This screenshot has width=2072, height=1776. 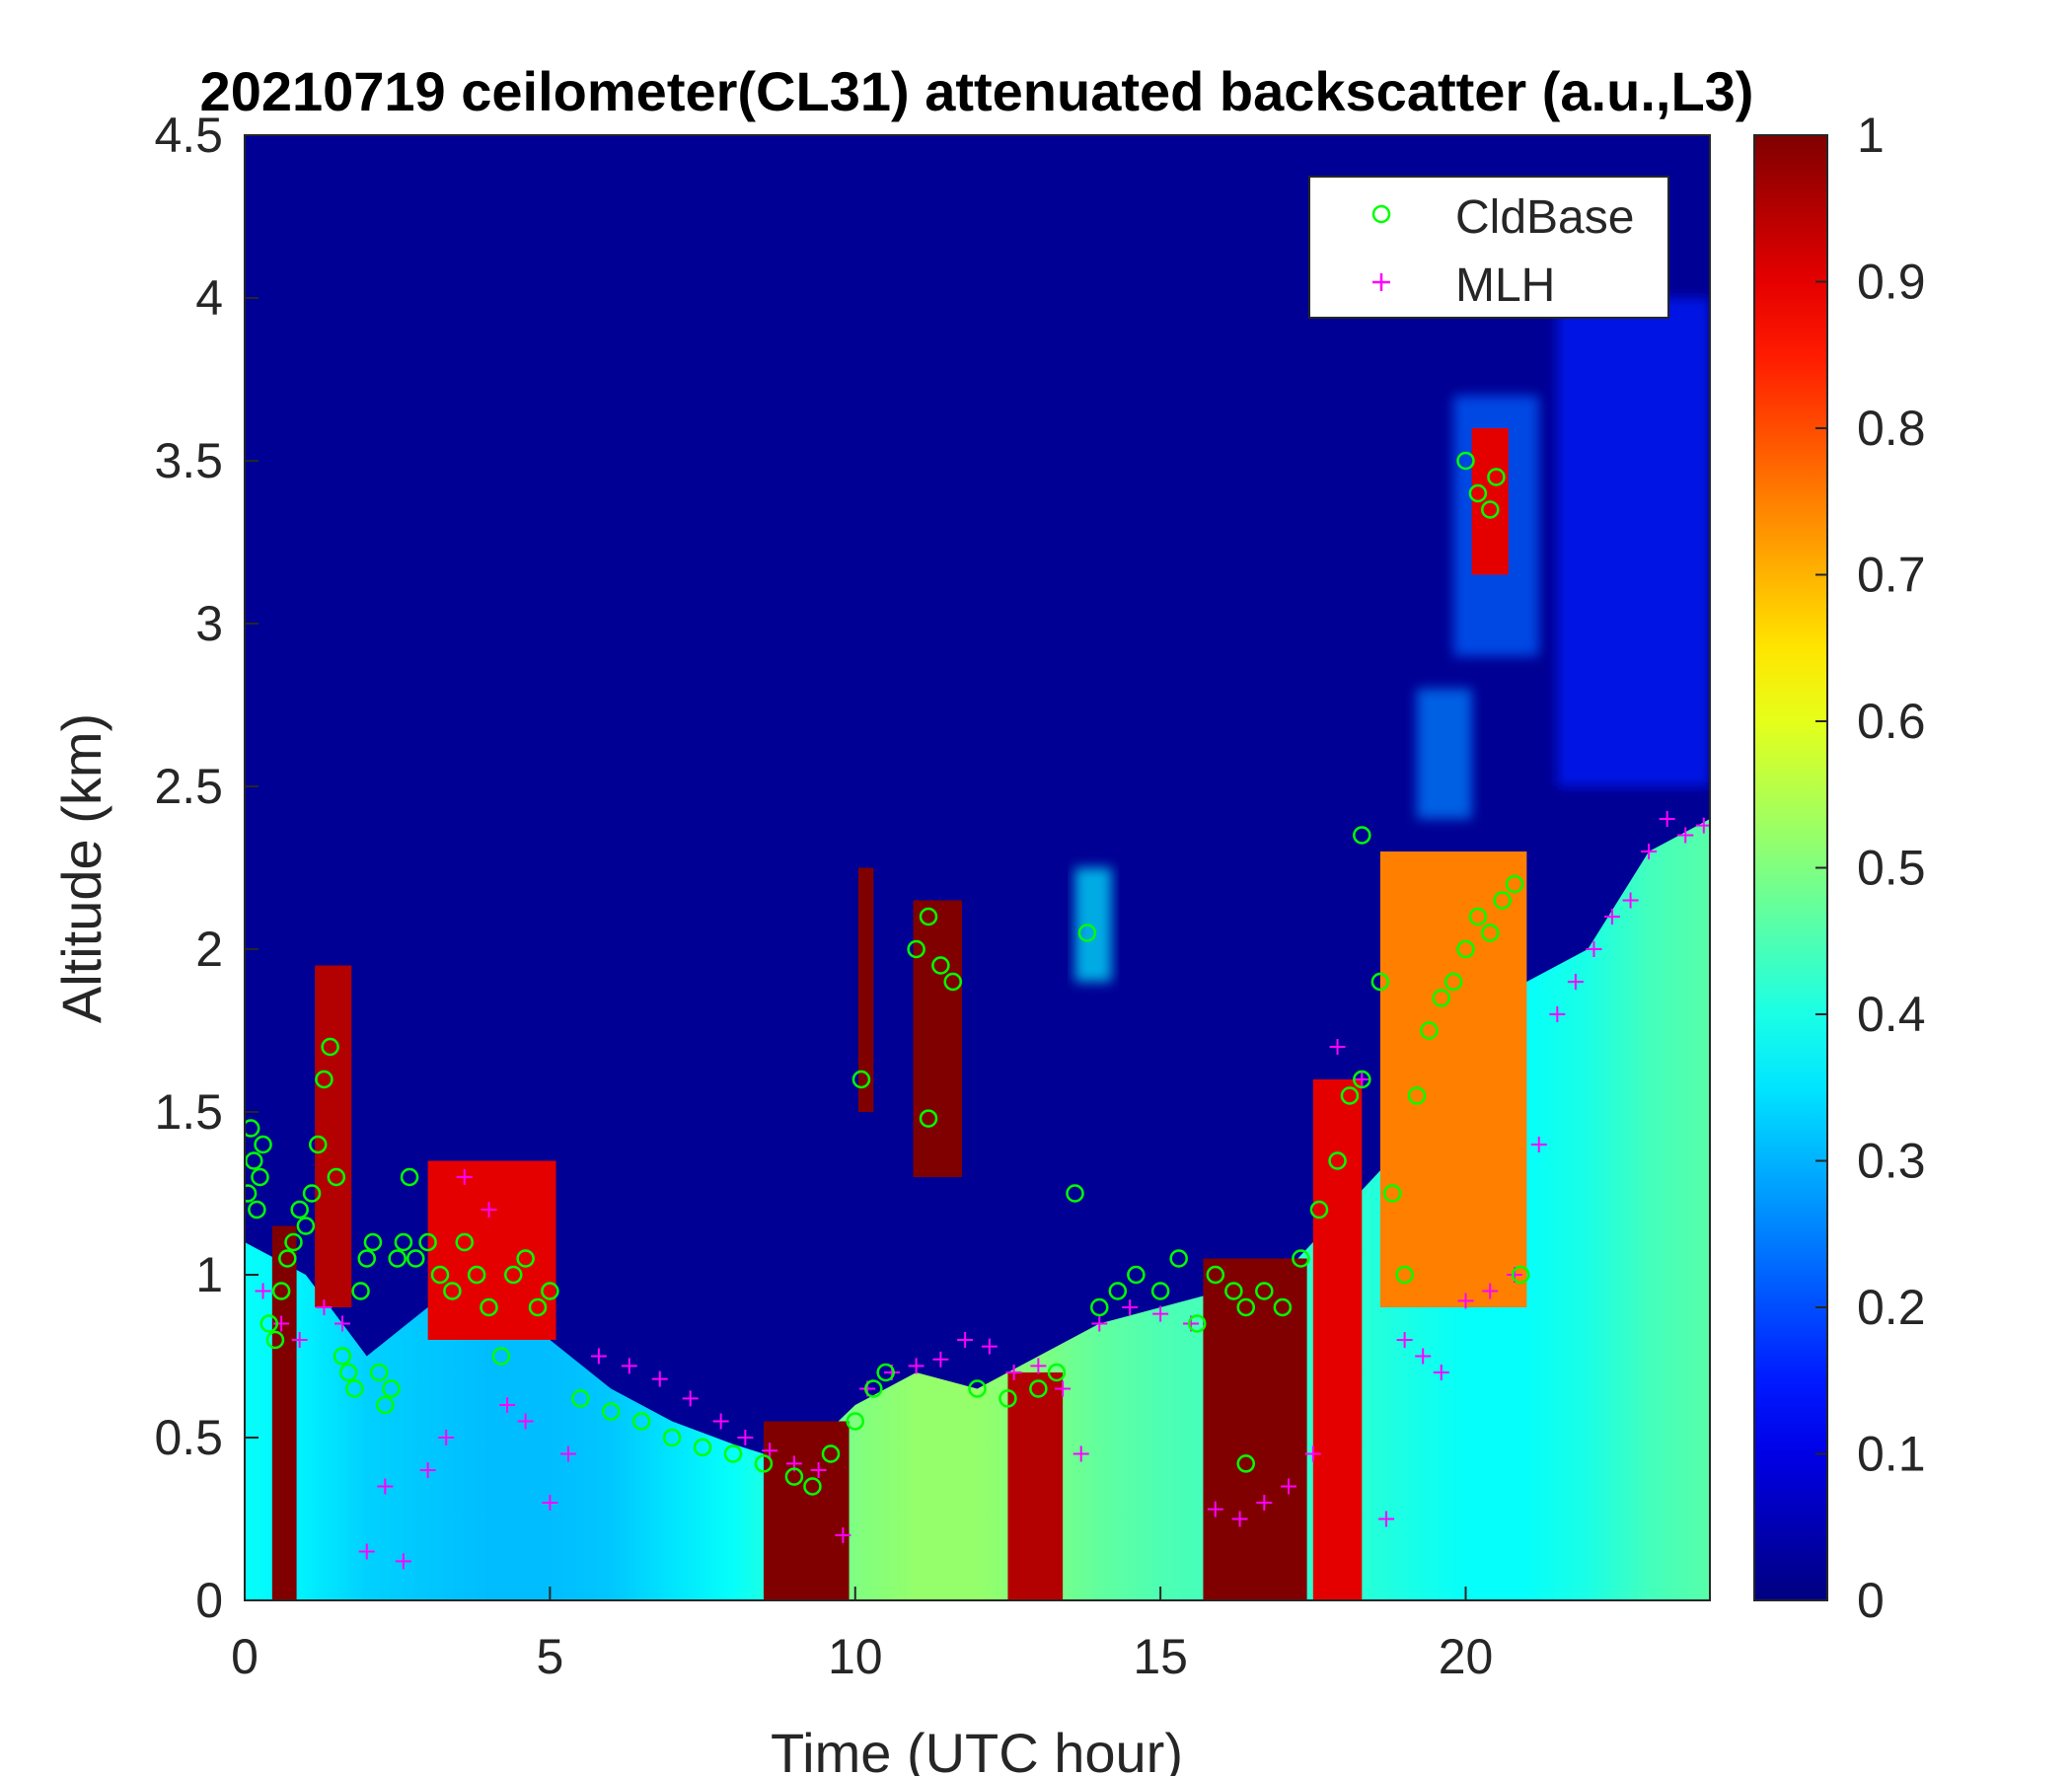 What do you see at coordinates (1840, 868) in the screenshot?
I see `colorbar: 0 0.1 0.2 0.3 0.4 0.5 0.6 0.7 0.8 0.9 1` at bounding box center [1840, 868].